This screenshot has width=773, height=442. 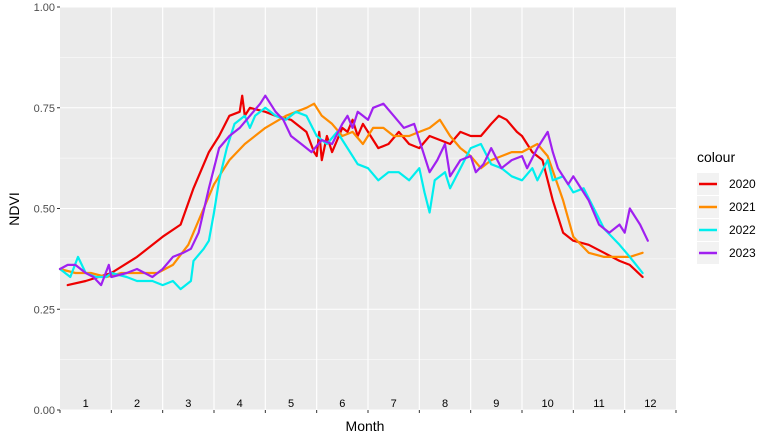 I want to click on legend: colour 2020 2021 2022 2023, so click(x=726, y=206).